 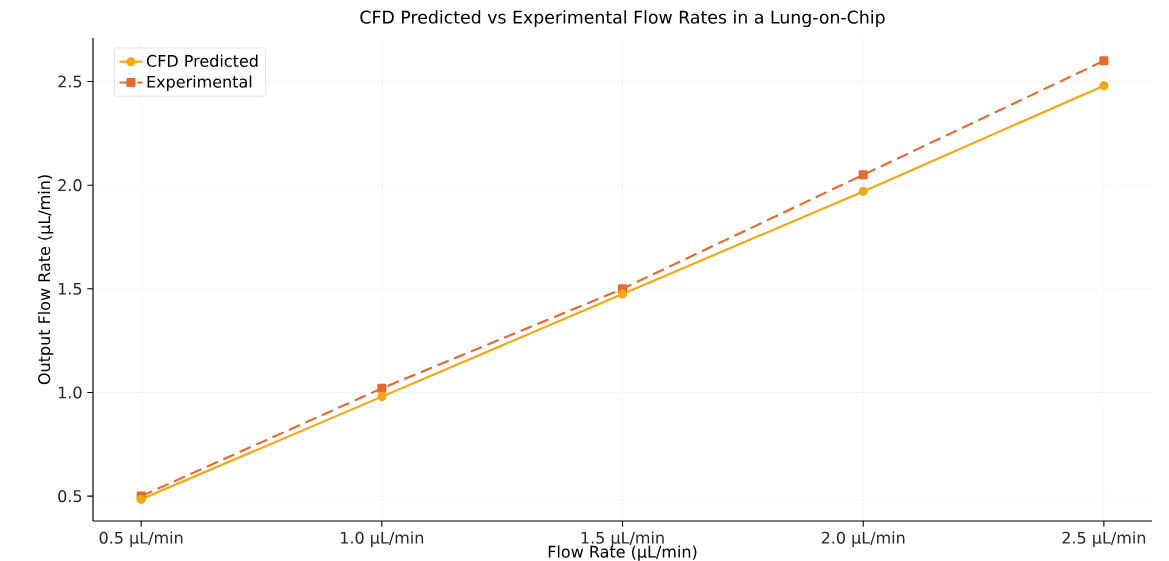 What do you see at coordinates (70, 392) in the screenshot?
I see `y-tick-label: 1.0` at bounding box center [70, 392].